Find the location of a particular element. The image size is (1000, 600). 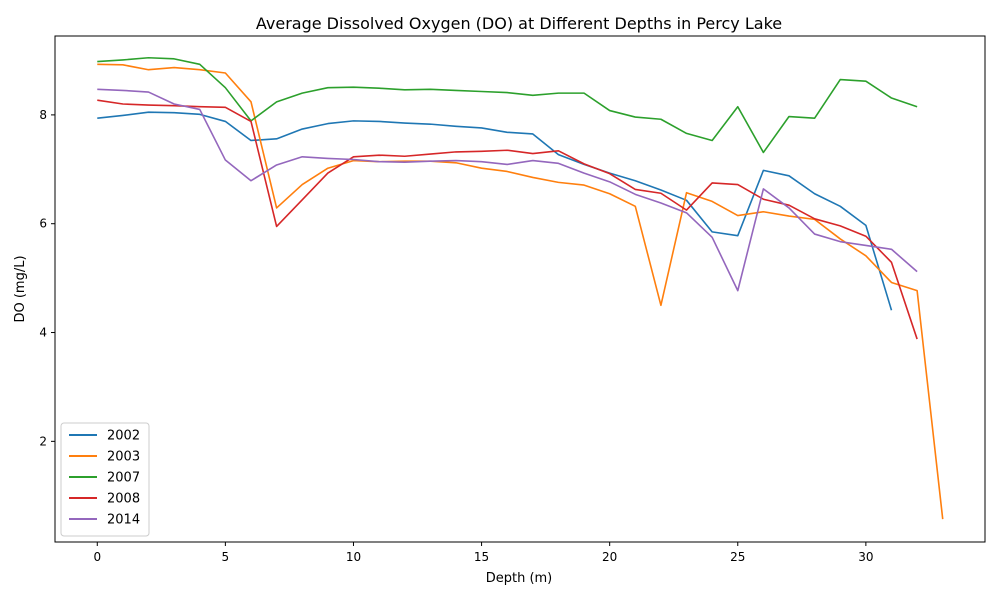

legend-label-2003: 2003 is located at coordinates (123, 457).